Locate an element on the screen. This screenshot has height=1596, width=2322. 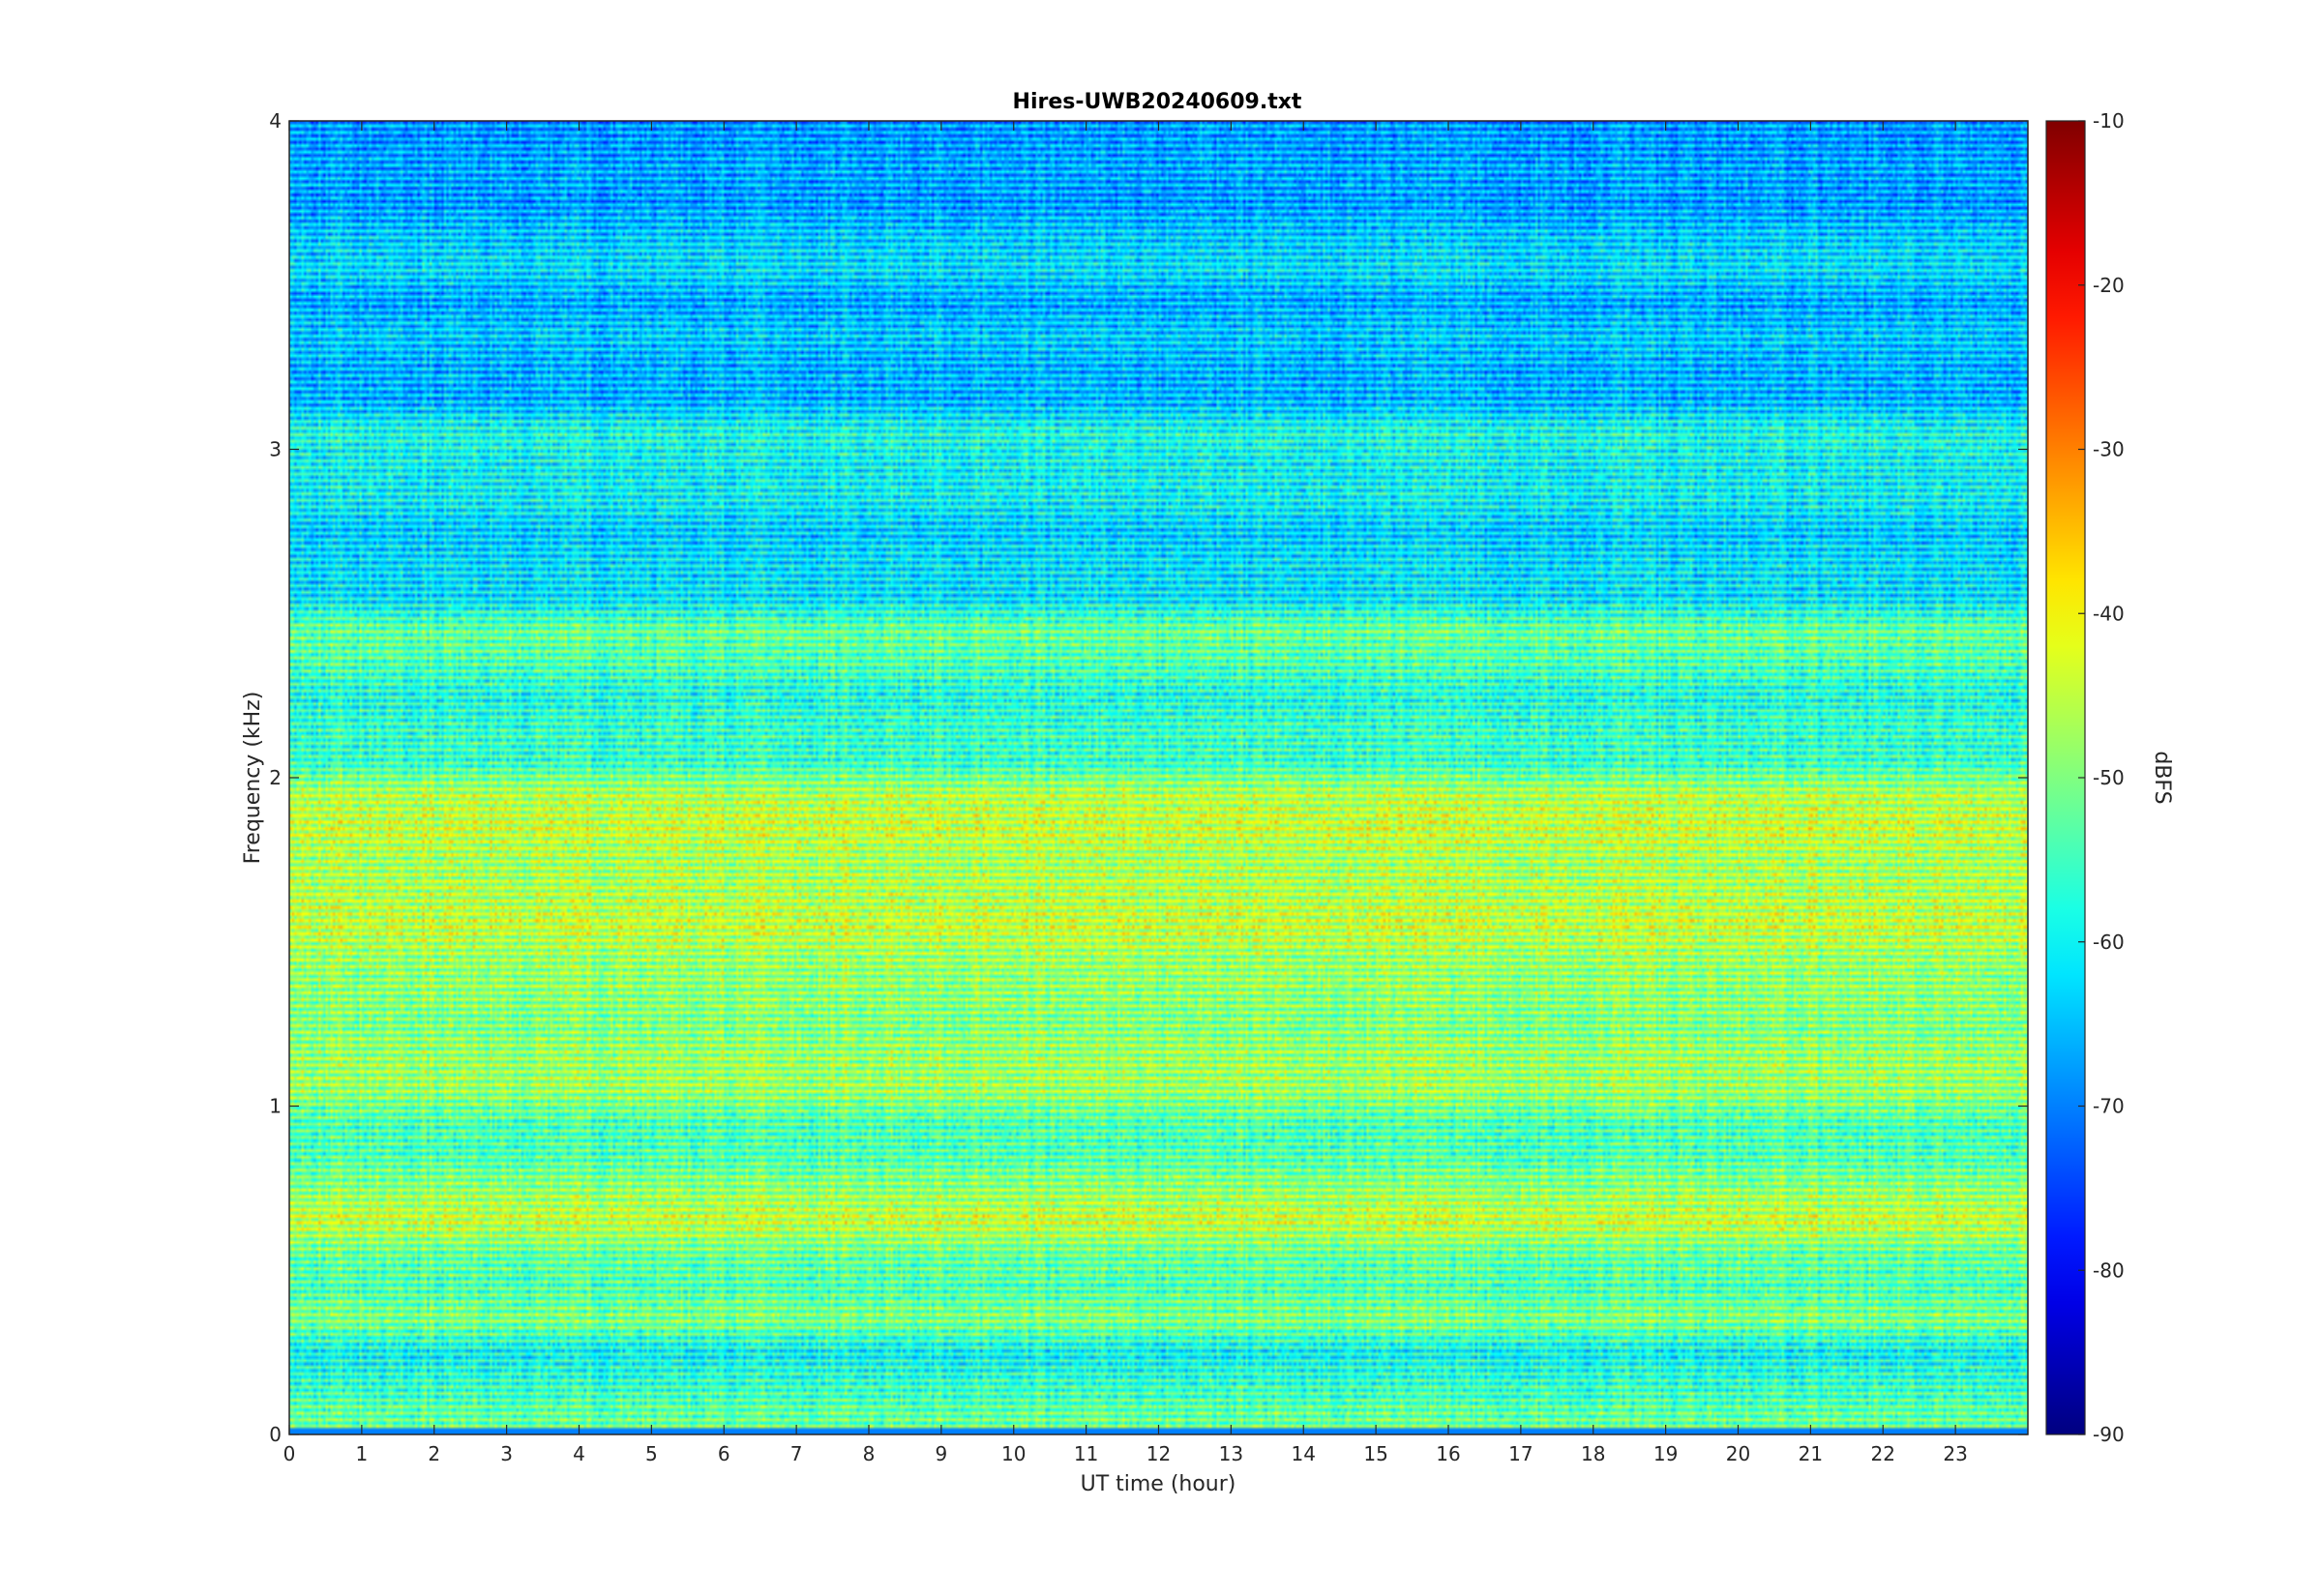
colorbar-tick-label: -50 is located at coordinates (2109, 777).